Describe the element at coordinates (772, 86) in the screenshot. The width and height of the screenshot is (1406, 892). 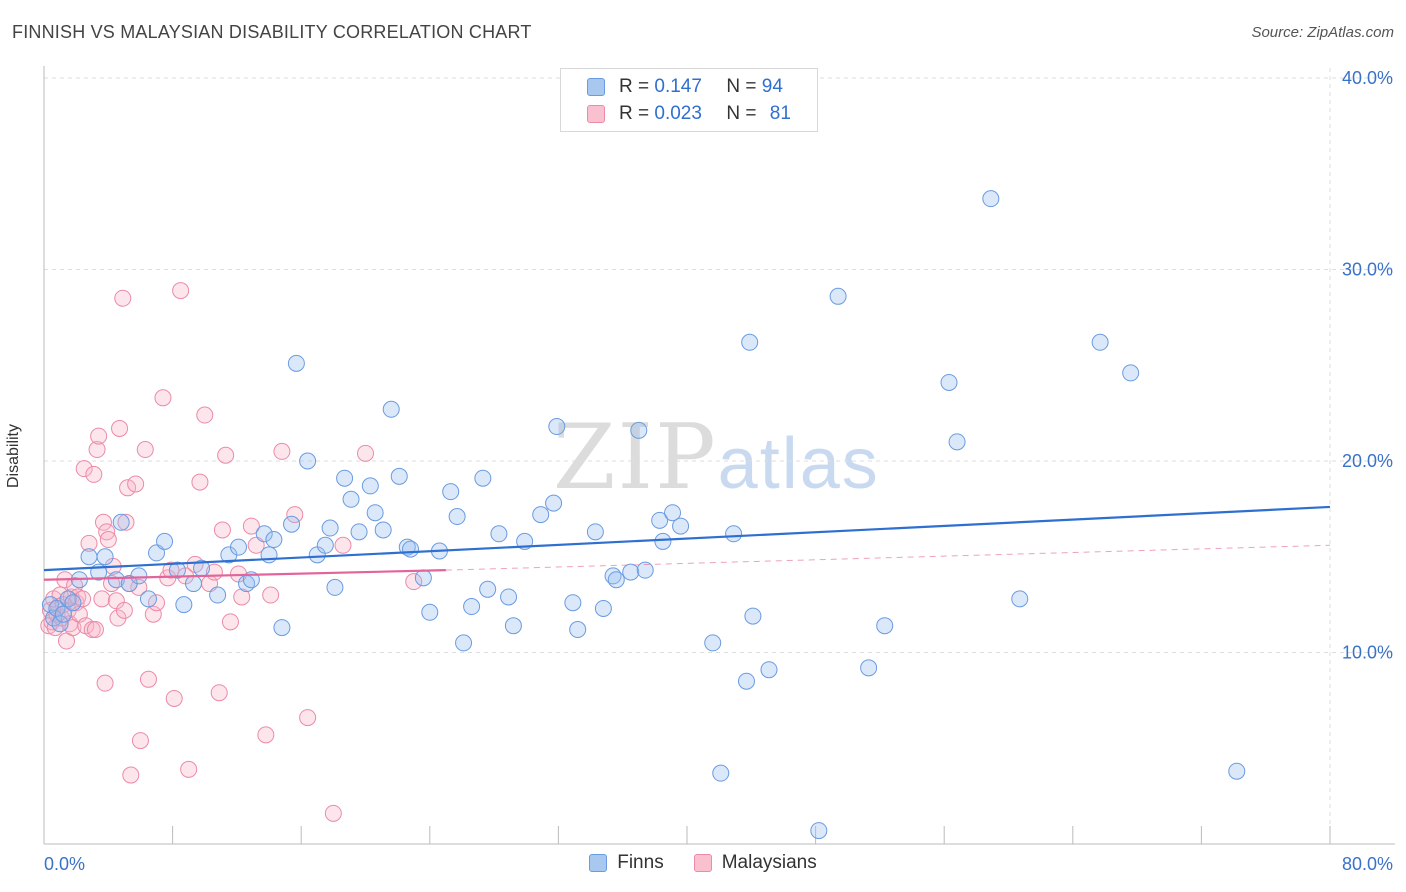
I see `legend-n-value: 94` at that location.